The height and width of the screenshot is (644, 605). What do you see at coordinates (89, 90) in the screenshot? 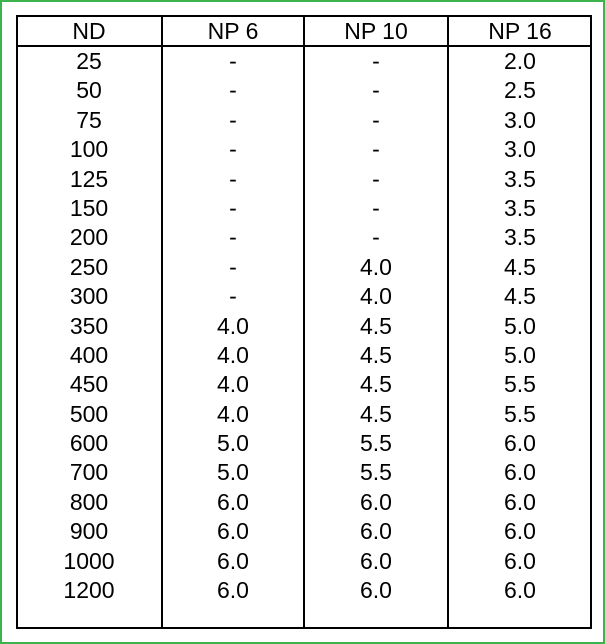
I see `cell-nd: 50` at bounding box center [89, 90].